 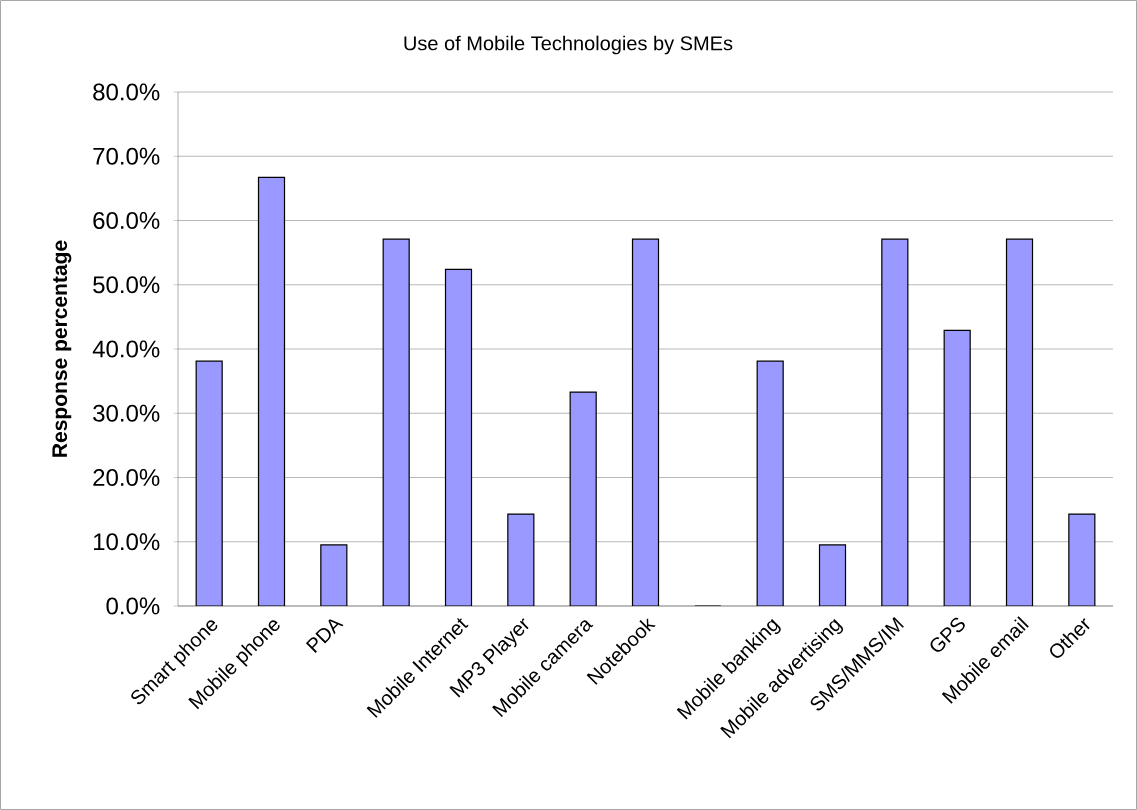 What do you see at coordinates (126, 285) in the screenshot?
I see `y-tick-label: 50.0%` at bounding box center [126, 285].